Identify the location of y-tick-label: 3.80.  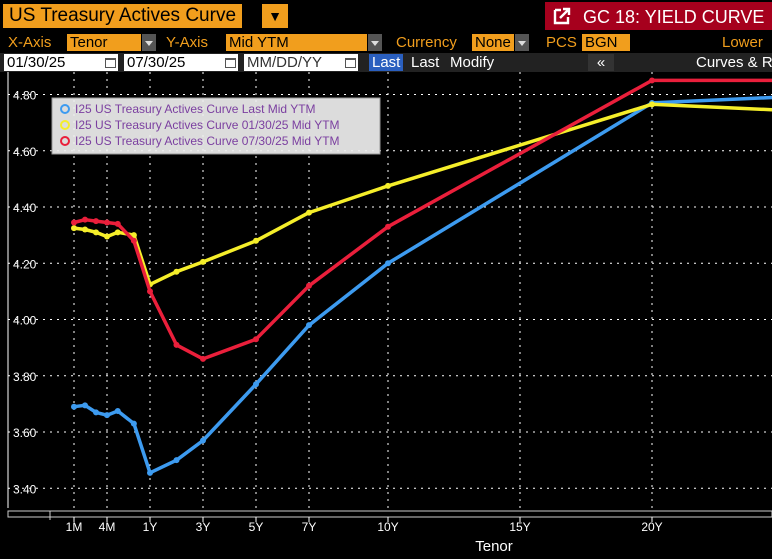
(25, 377).